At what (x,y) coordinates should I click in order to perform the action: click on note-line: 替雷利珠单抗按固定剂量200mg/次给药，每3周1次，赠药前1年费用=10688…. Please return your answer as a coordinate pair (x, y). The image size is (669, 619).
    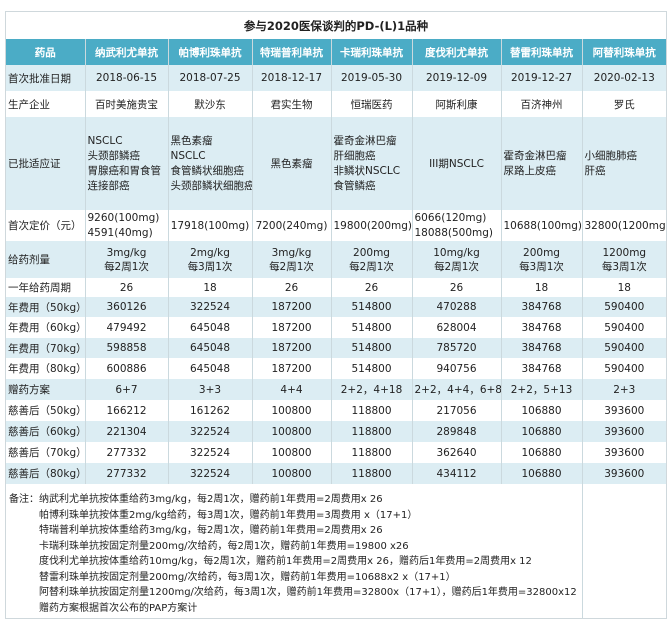
    Looking at the image, I should click on (247, 577).